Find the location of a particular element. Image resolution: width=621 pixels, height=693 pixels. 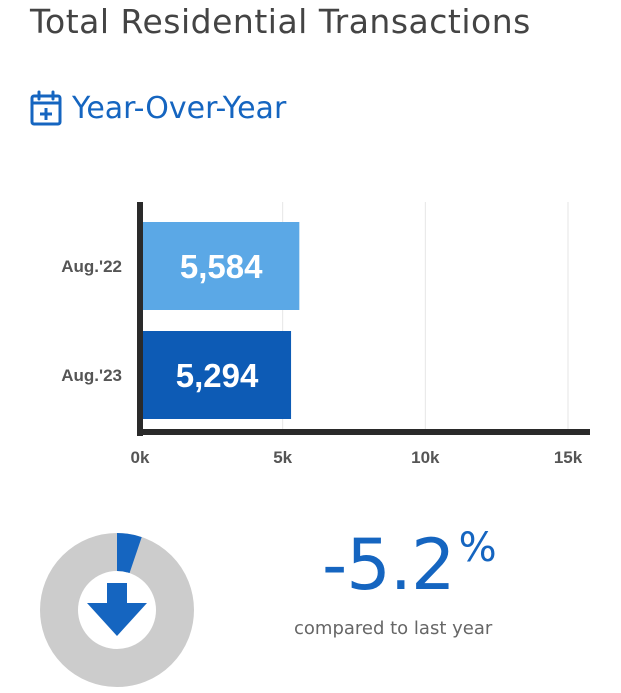

change-percentage: -5.2% is located at coordinates (409, 564).